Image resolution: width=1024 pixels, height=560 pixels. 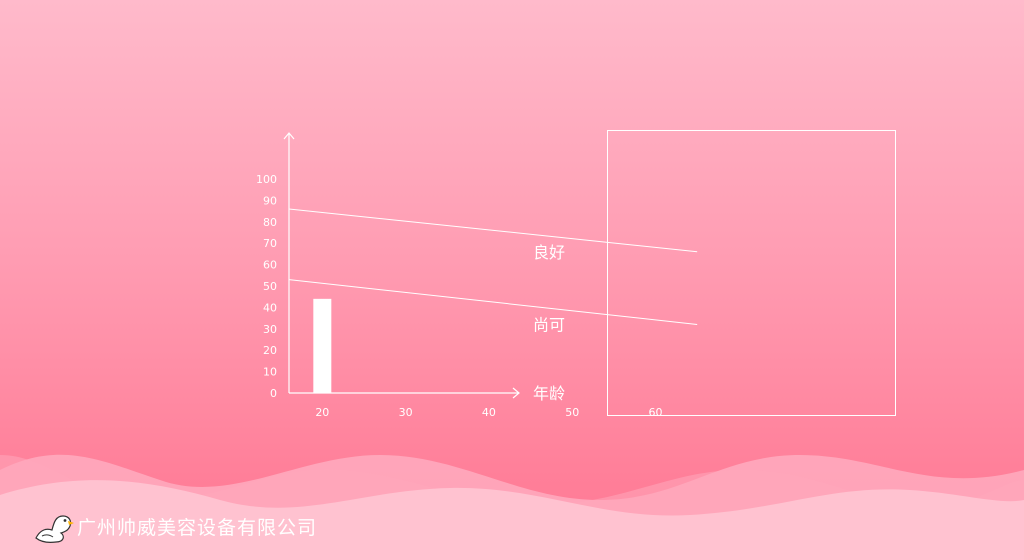 What do you see at coordinates (406, 412) in the screenshot?
I see `x-tick-label: 30` at bounding box center [406, 412].